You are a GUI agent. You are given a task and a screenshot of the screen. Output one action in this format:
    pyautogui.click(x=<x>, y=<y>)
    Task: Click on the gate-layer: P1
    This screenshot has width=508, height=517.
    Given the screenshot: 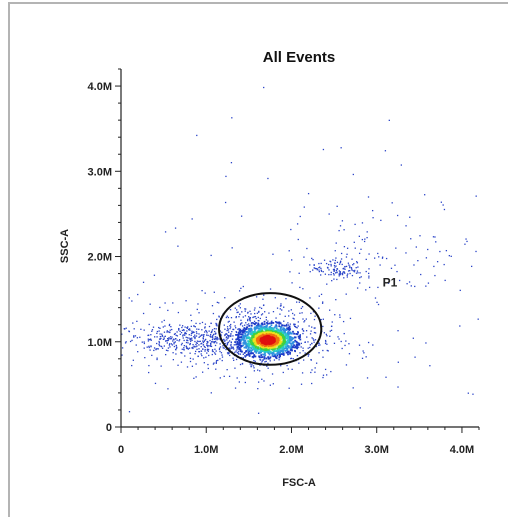 What is the action you would take?
    pyautogui.click(x=308, y=320)
    